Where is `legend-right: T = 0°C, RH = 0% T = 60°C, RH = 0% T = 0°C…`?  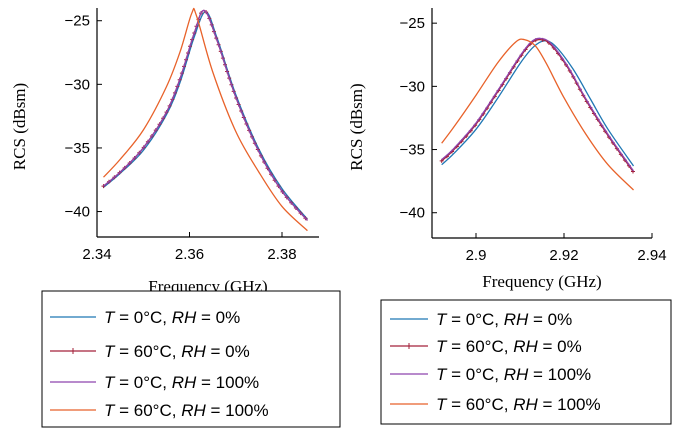 legend-right: T = 0°C, RH = 0% T = 60°C, RH = 0% T = 0°C… is located at coordinates (526, 362).